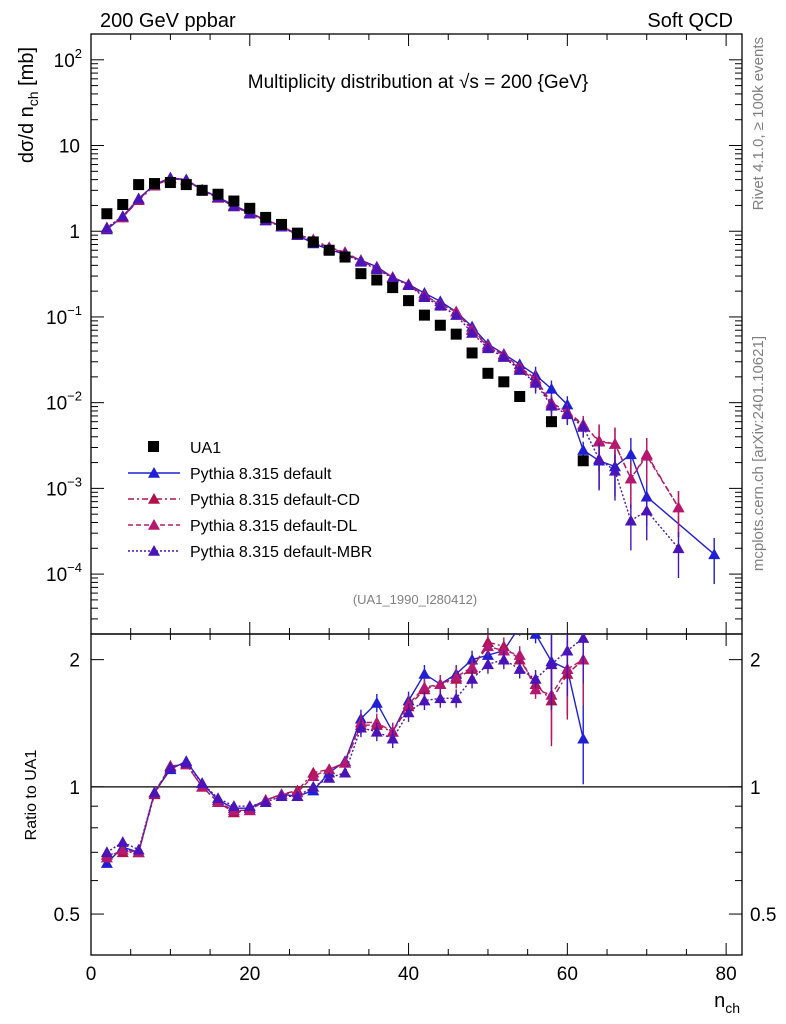  Describe the element at coordinates (67, 915) in the screenshot. I see `ratio-y-tick-label: 0.5` at that location.